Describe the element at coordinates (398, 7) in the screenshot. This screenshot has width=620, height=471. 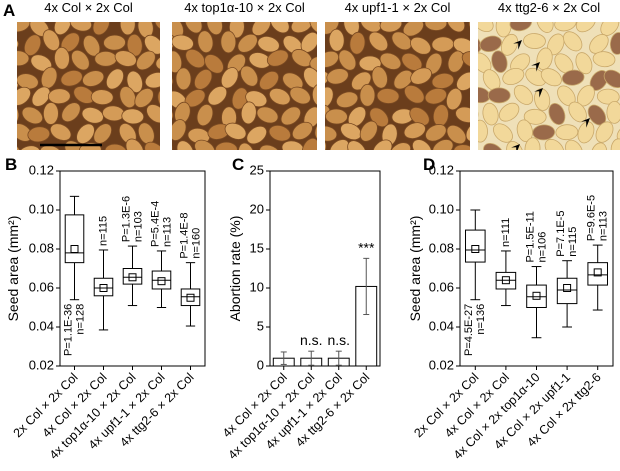
I see `photo-title: 4x upf1-1 × 2x Col` at that location.